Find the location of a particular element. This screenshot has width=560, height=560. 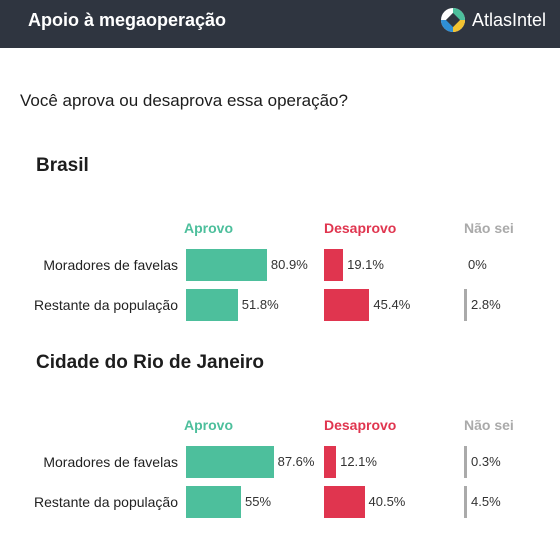

data-label: 45.4% is located at coordinates (392, 304).